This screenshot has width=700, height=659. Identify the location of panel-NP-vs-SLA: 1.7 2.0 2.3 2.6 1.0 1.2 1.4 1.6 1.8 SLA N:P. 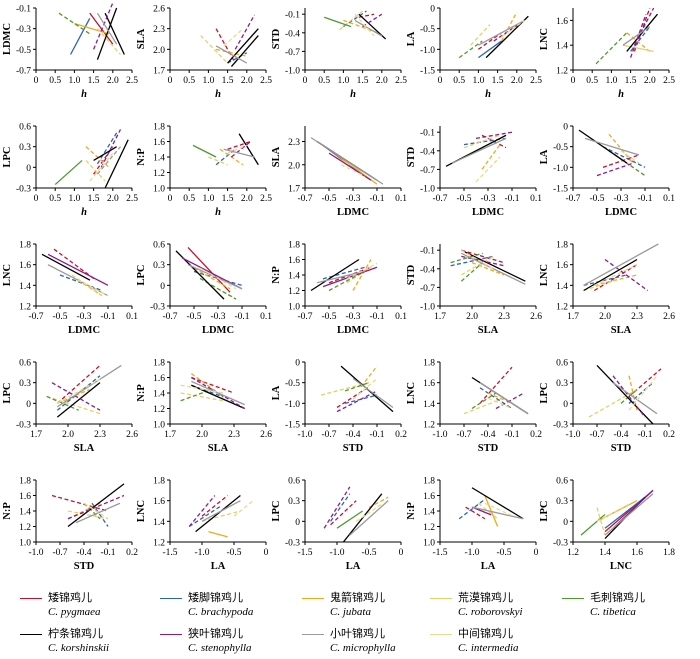
(204, 407).